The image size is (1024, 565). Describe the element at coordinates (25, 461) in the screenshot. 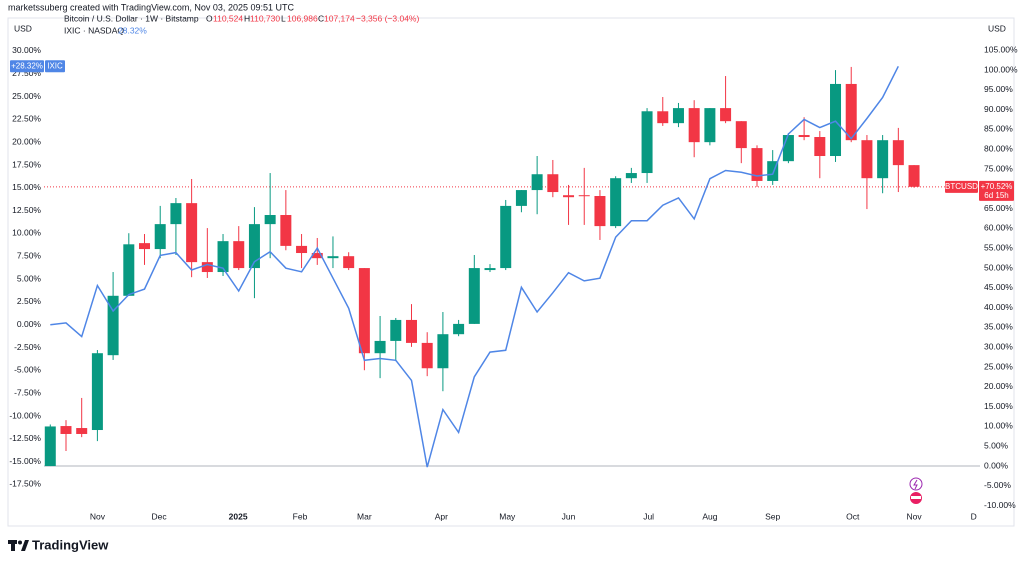

I see `y-tick-label: -15.00%` at that location.